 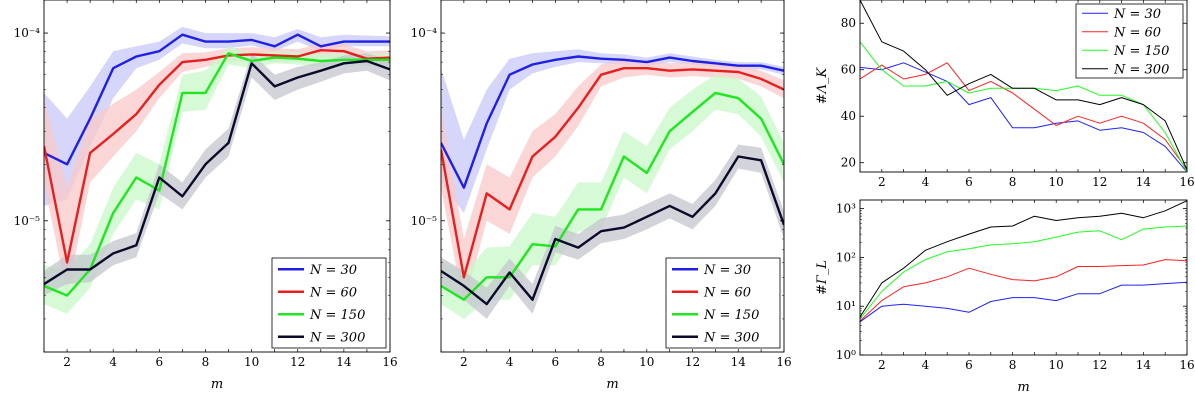 I want to click on y-tick-label: 10², so click(x=846, y=257).